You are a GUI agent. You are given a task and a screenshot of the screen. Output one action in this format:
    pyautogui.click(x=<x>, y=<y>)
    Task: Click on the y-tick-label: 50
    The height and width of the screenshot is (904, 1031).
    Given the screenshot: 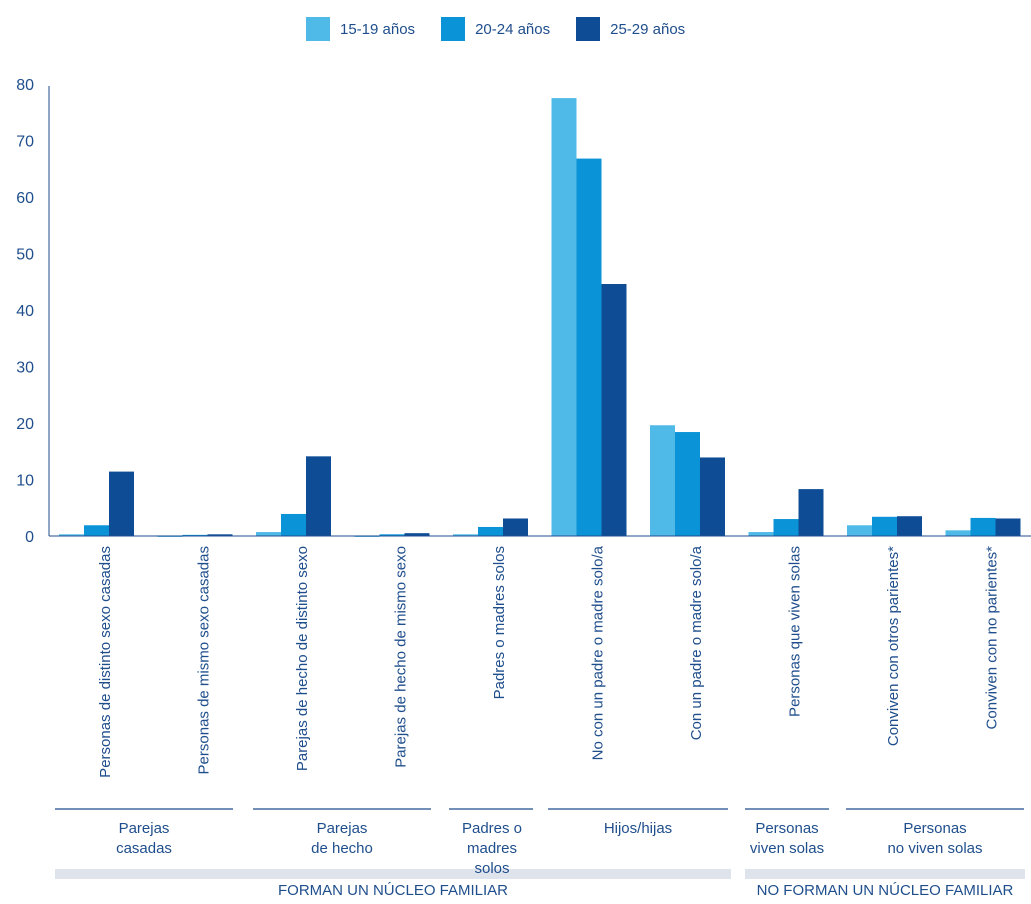 What is the action you would take?
    pyautogui.click(x=25, y=255)
    